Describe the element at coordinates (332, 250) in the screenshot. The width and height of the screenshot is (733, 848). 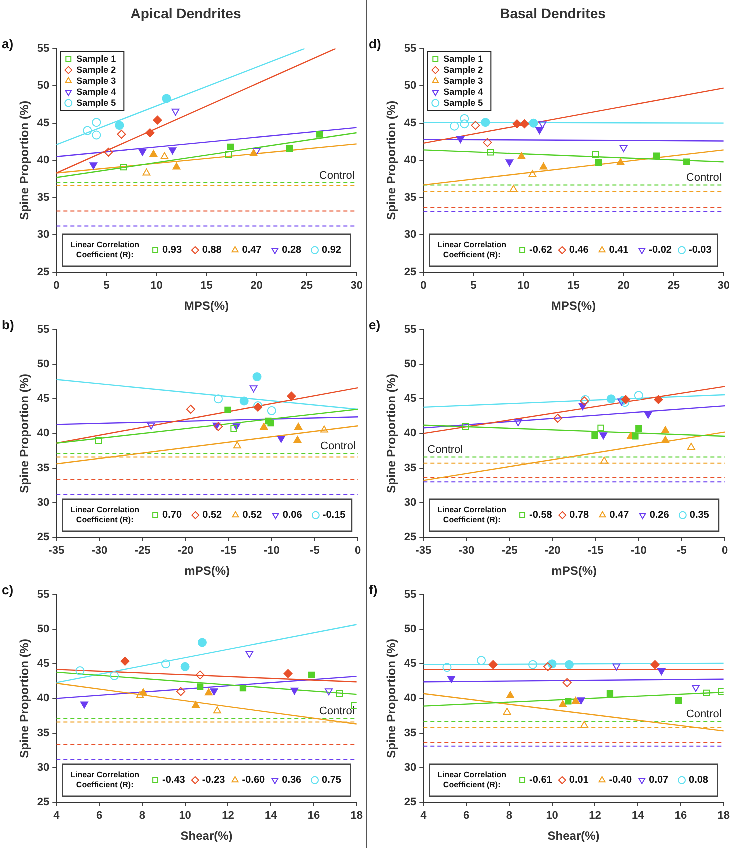
I see `legend-label: 0.92` at that location.